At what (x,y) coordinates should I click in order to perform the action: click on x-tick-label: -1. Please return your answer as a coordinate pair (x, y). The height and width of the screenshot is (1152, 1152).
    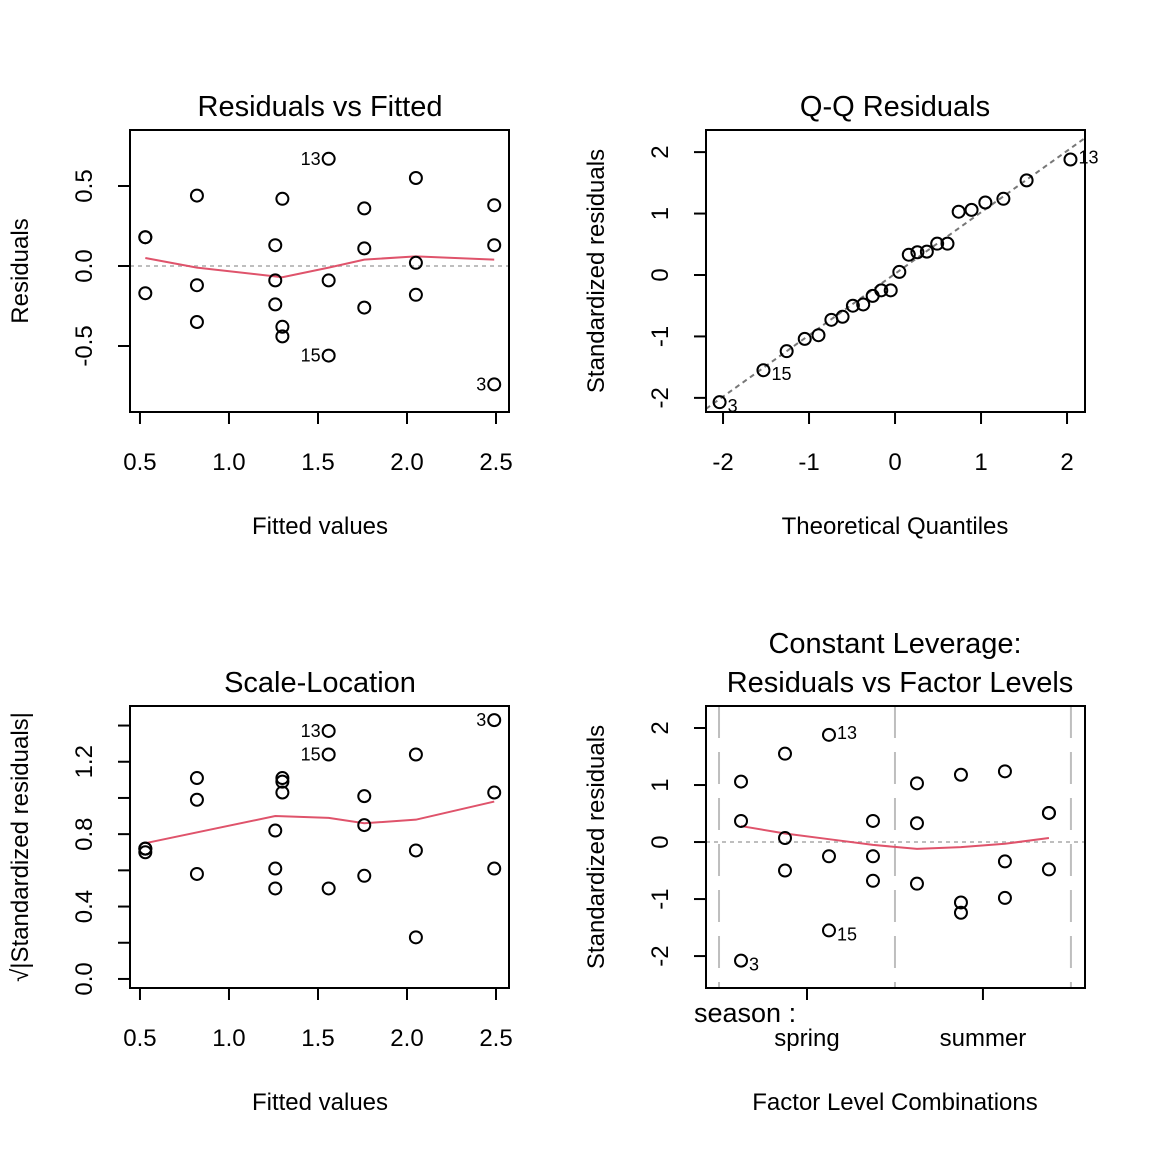
    Looking at the image, I should click on (808, 462).